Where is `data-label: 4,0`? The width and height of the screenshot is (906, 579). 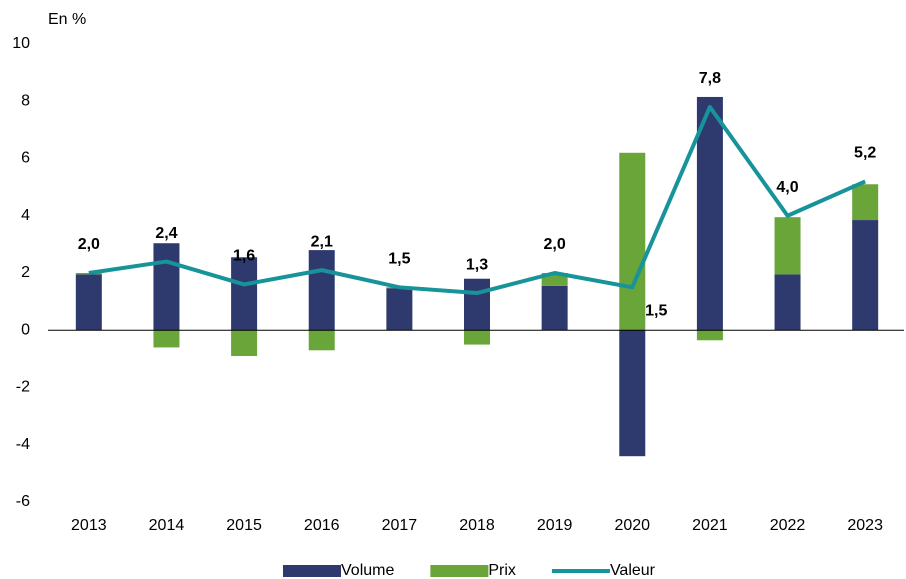
data-label: 4,0 is located at coordinates (787, 187).